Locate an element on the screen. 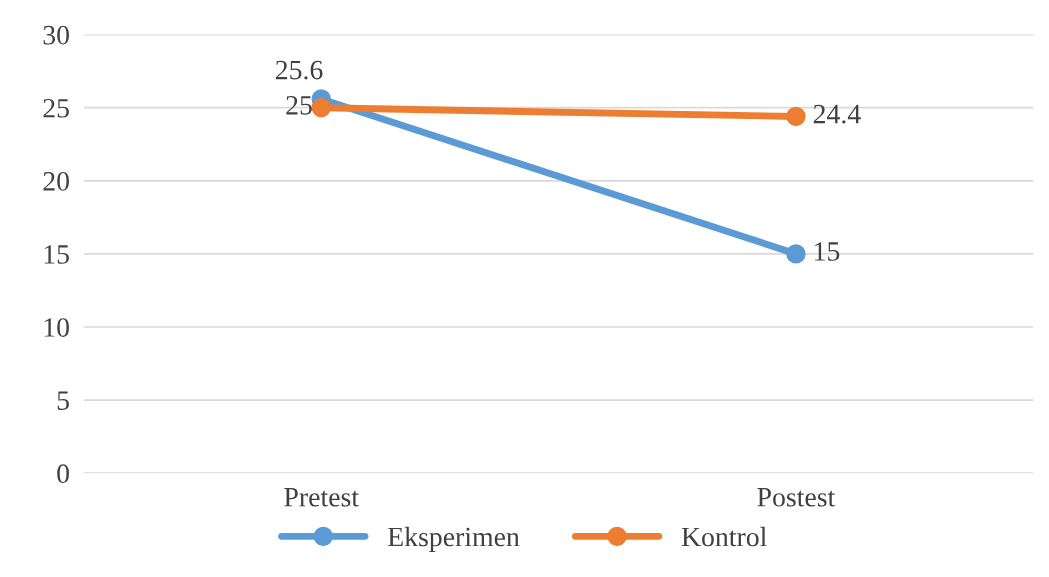  y-tick-label: 0 is located at coordinates (63, 474).